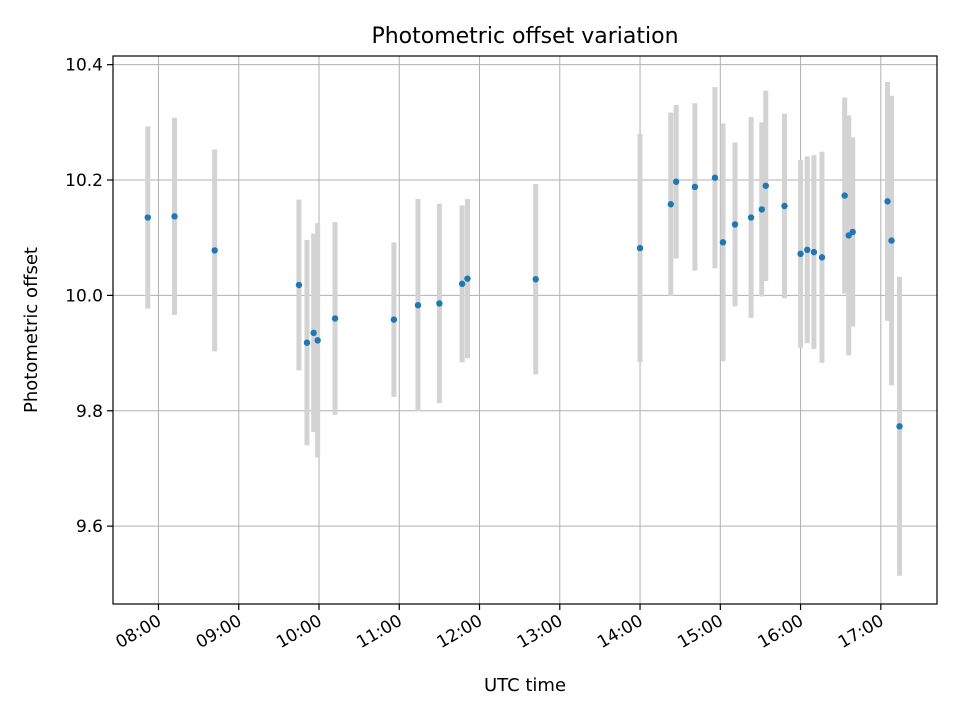 The width and height of the screenshot is (960, 720). Describe the element at coordinates (84, 181) in the screenshot. I see `y-tick-label: 10.2` at that location.